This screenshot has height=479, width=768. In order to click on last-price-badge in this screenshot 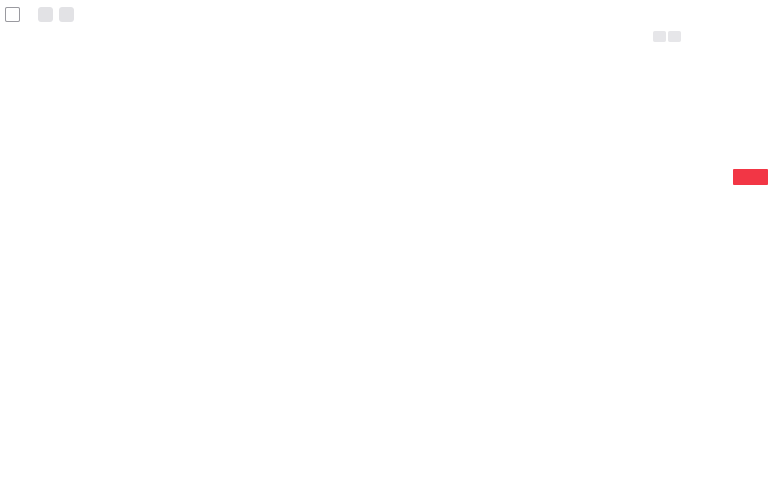, I will do `click(750, 177)`.